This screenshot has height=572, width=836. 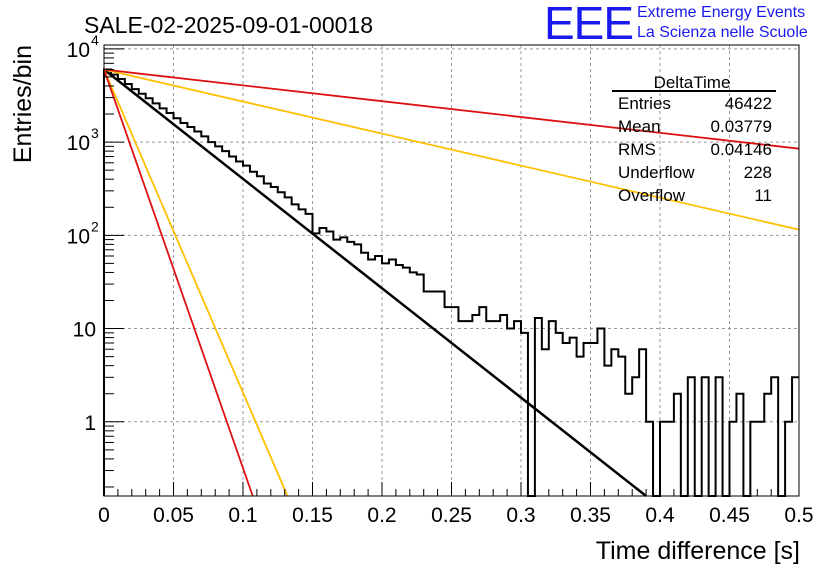 I want to click on stats-row-label: Underflow, so click(x=656, y=172).